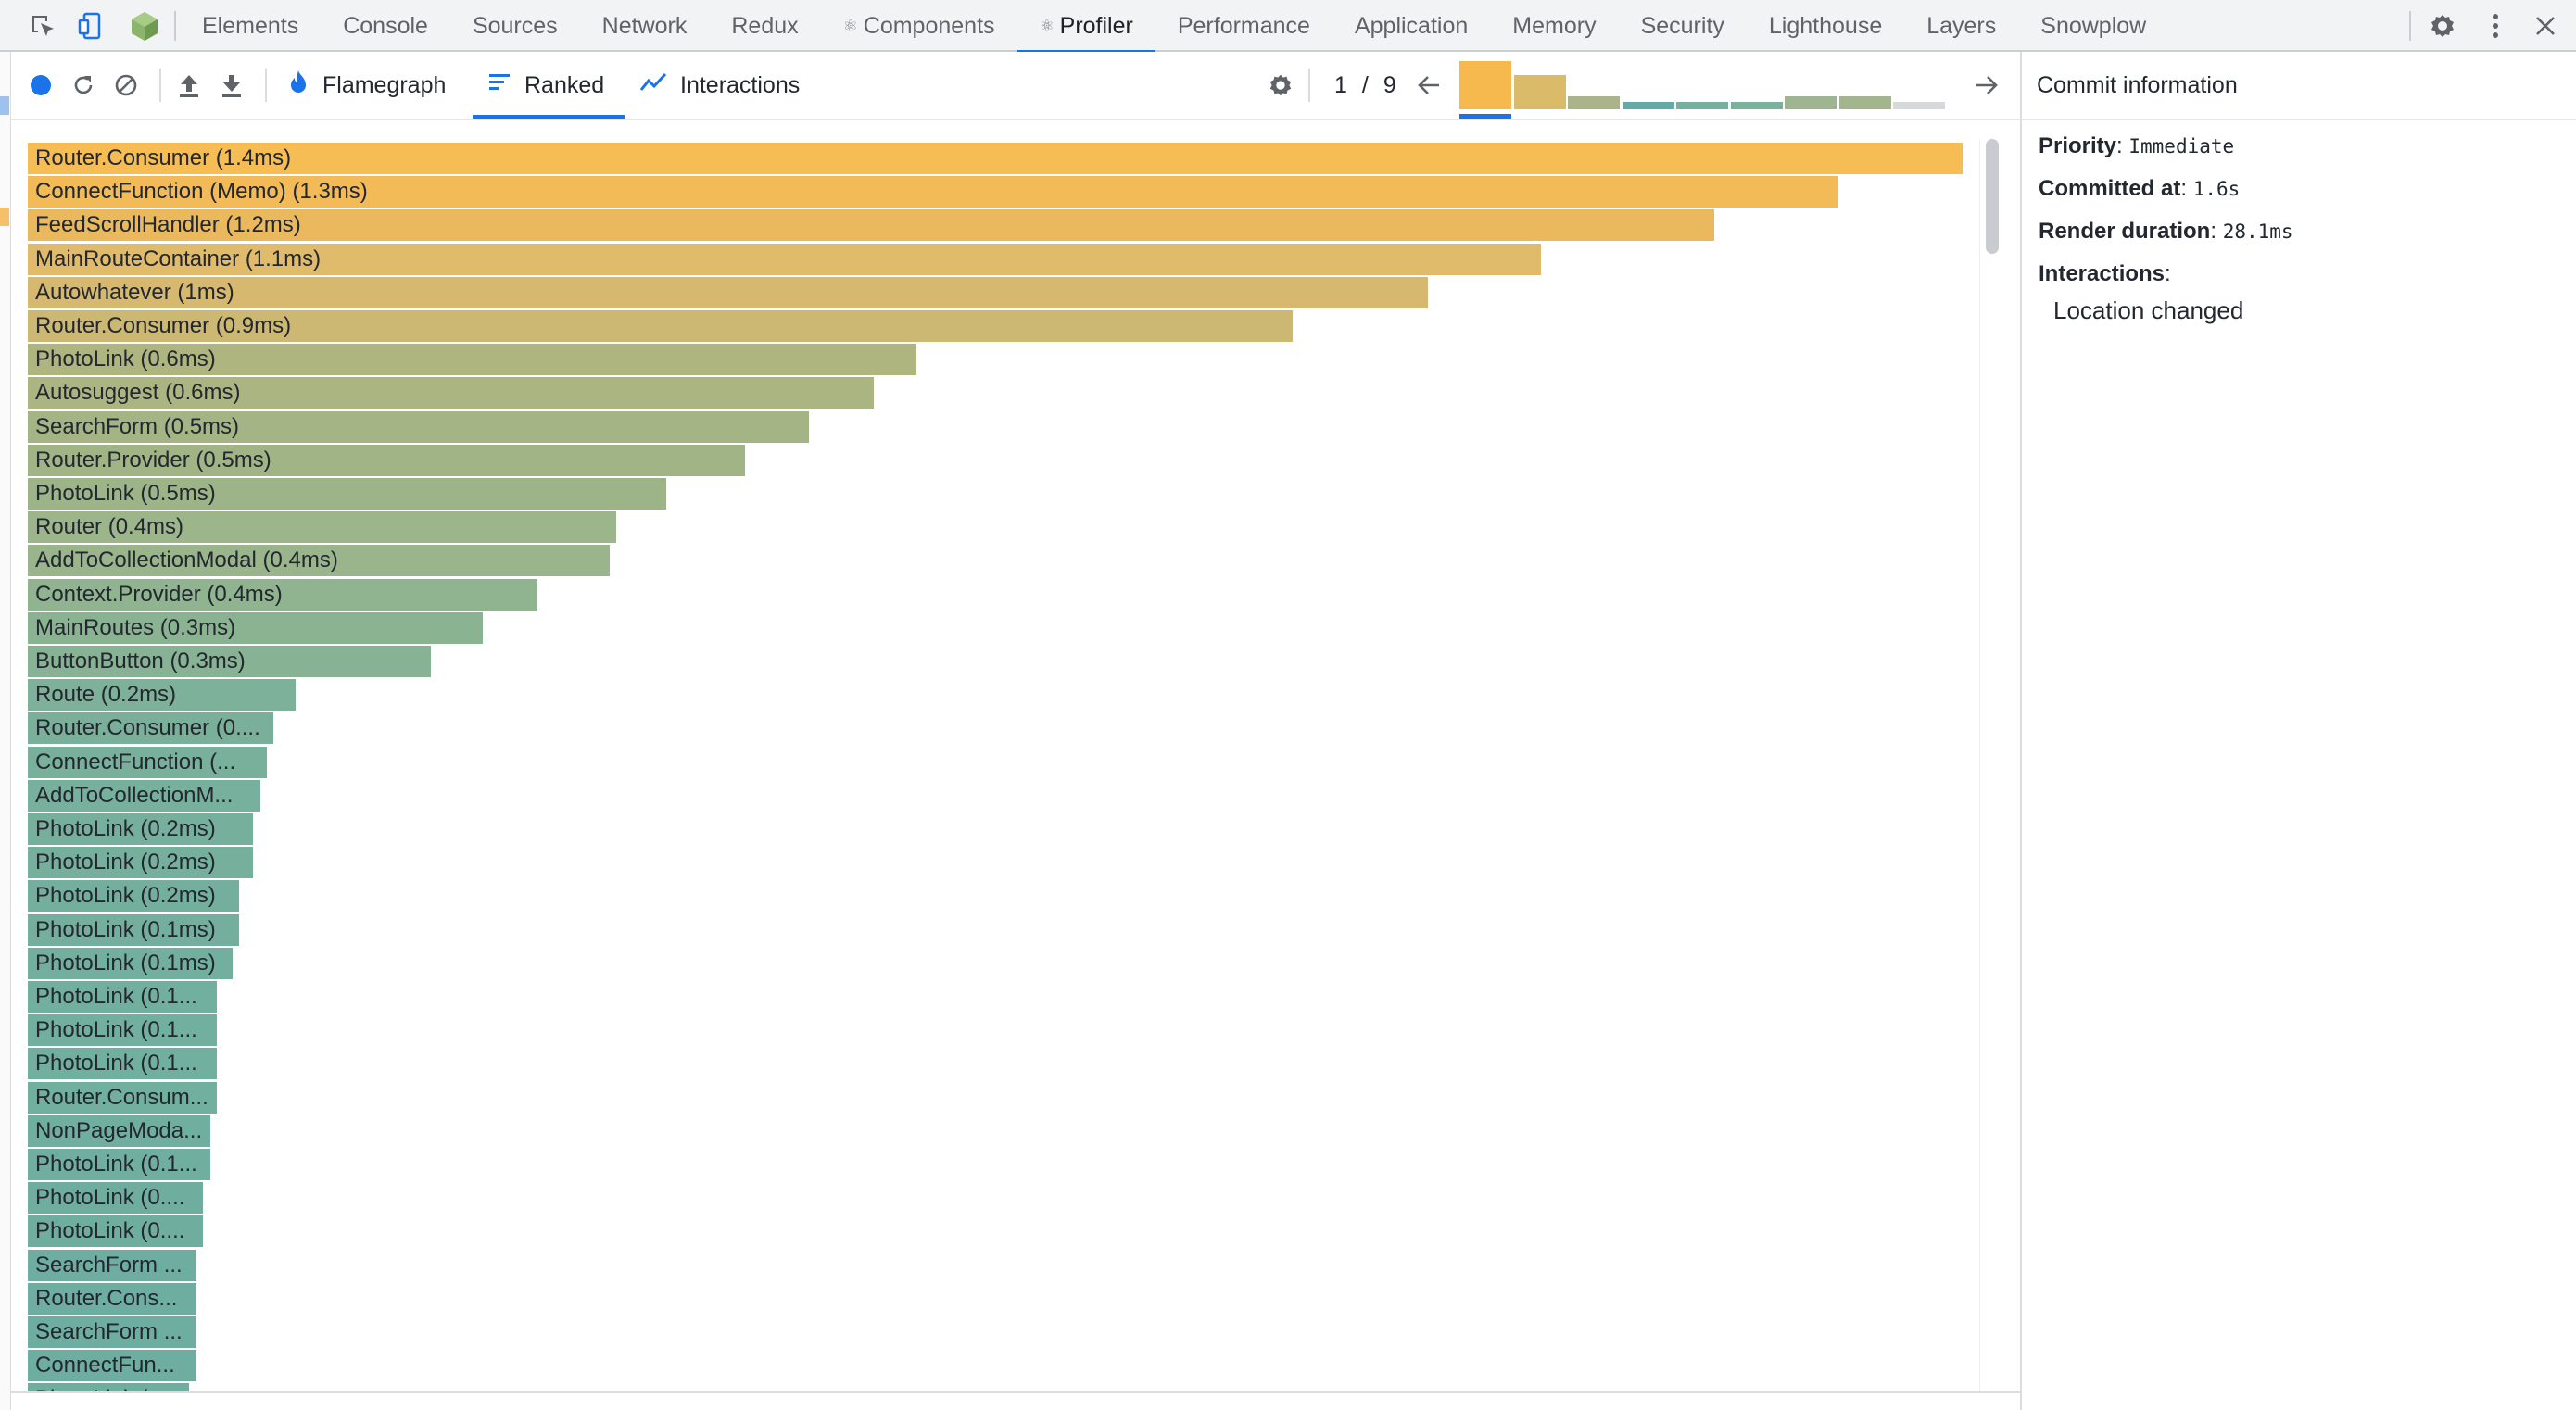 This screenshot has width=2576, height=1410. I want to click on interaction-item: Location changed, so click(2148, 310).